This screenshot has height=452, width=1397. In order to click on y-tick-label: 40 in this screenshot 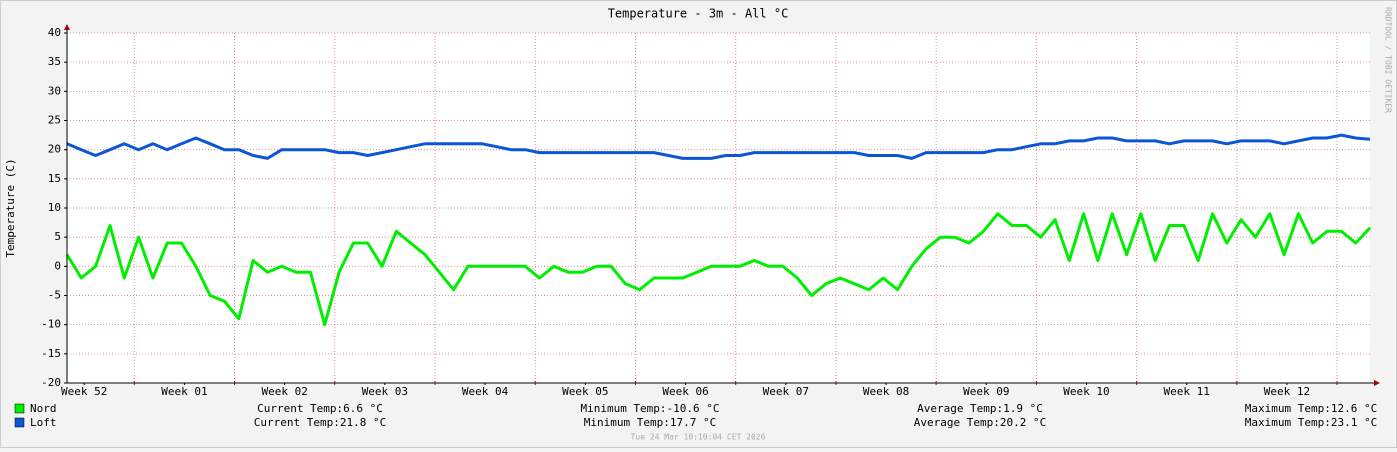, I will do `click(54, 32)`.